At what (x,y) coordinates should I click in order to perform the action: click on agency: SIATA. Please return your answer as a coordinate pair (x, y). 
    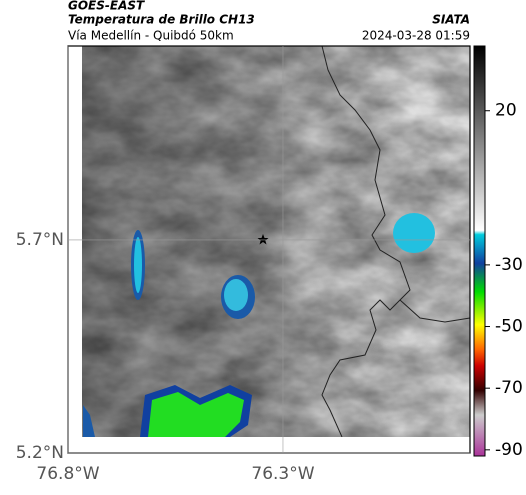
    Looking at the image, I should click on (451, 20).